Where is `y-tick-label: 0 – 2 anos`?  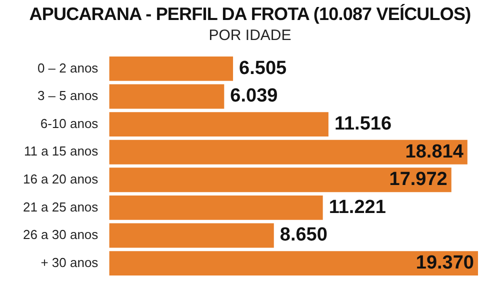
y-tick-label: 0 – 2 anos is located at coordinates (68, 68).